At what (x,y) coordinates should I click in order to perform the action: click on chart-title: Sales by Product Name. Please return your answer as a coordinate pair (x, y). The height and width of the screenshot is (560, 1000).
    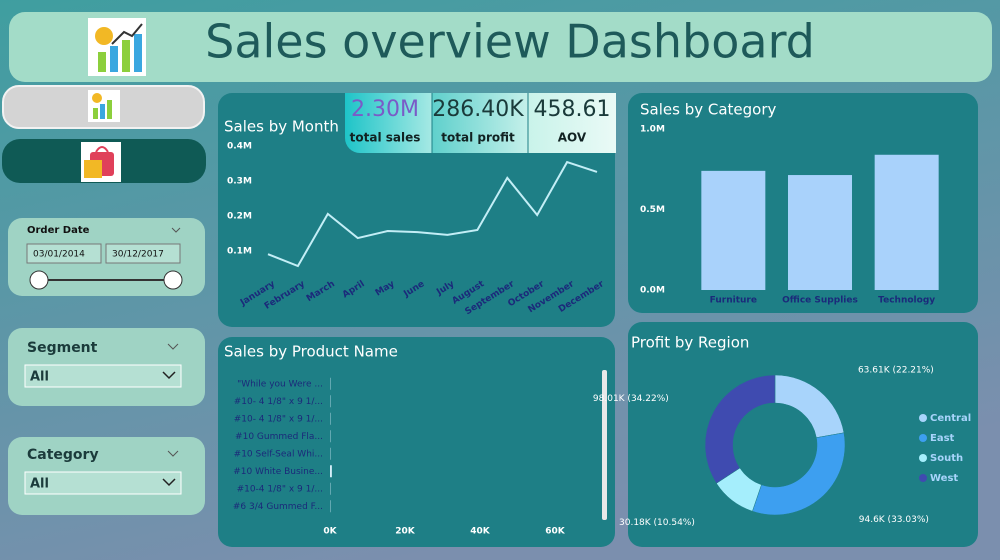
    Looking at the image, I should click on (311, 352).